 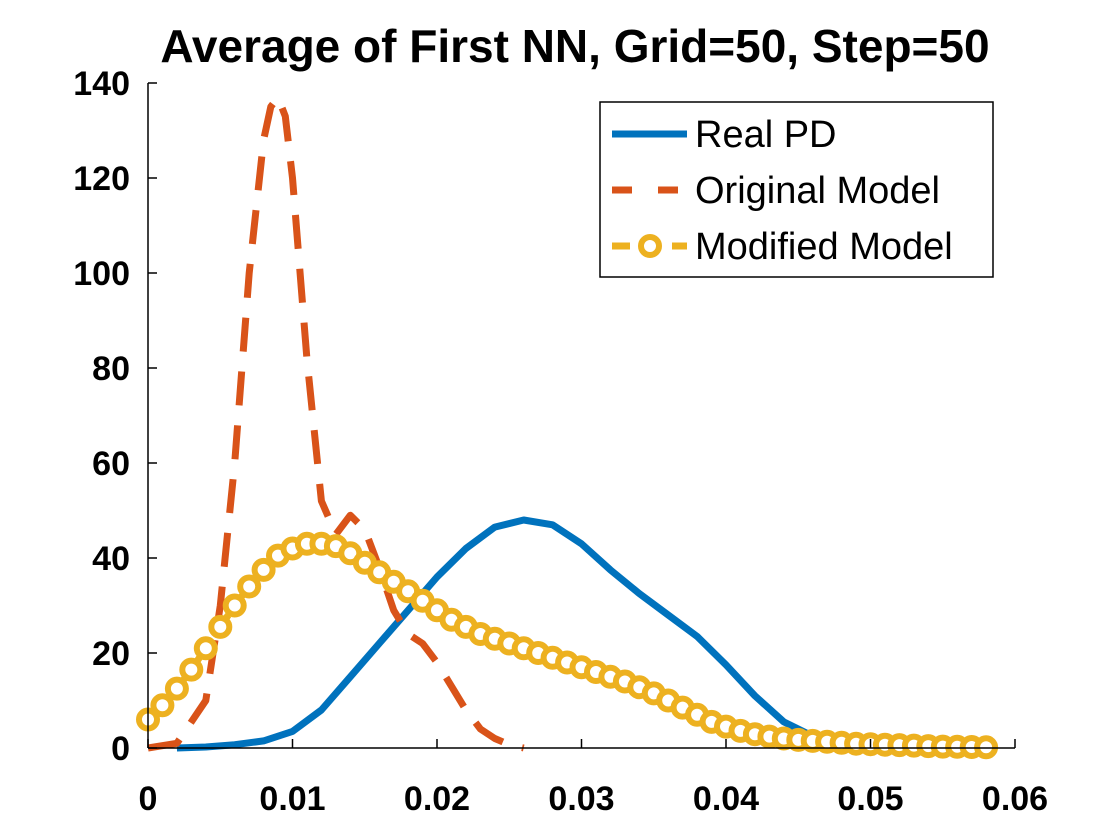 I want to click on x-tick-label: 0.01, so click(x=292, y=799).